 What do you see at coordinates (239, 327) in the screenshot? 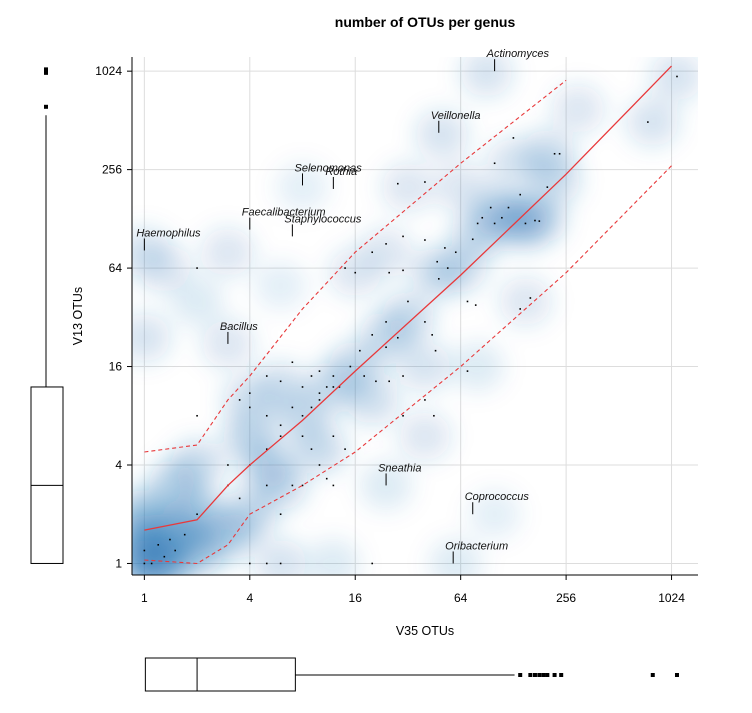
I see `annotation-bacillus: Bacillus` at bounding box center [239, 327].